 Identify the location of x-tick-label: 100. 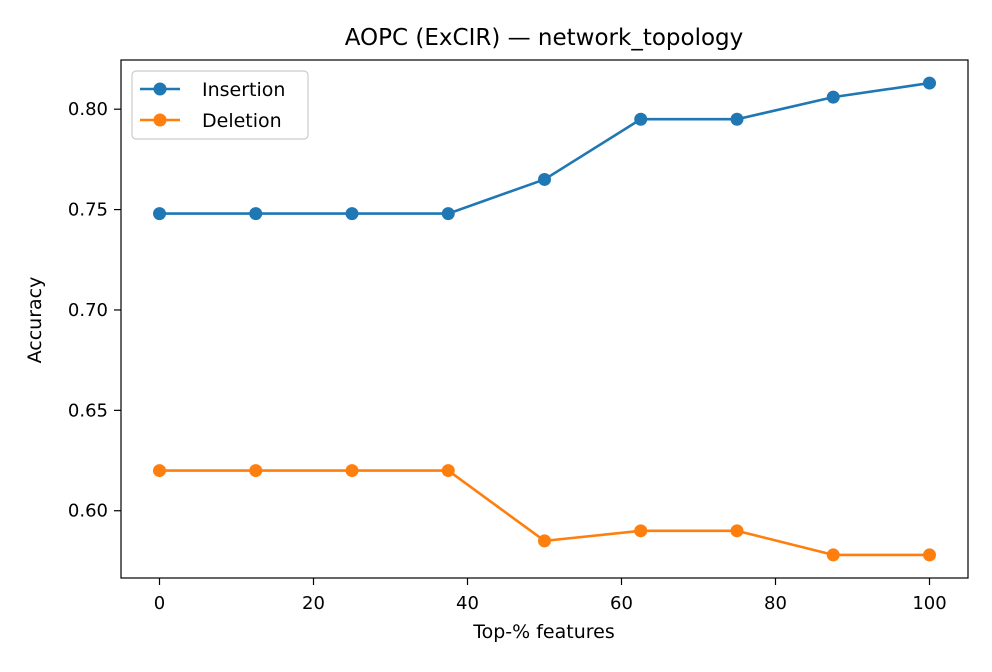
(929, 603).